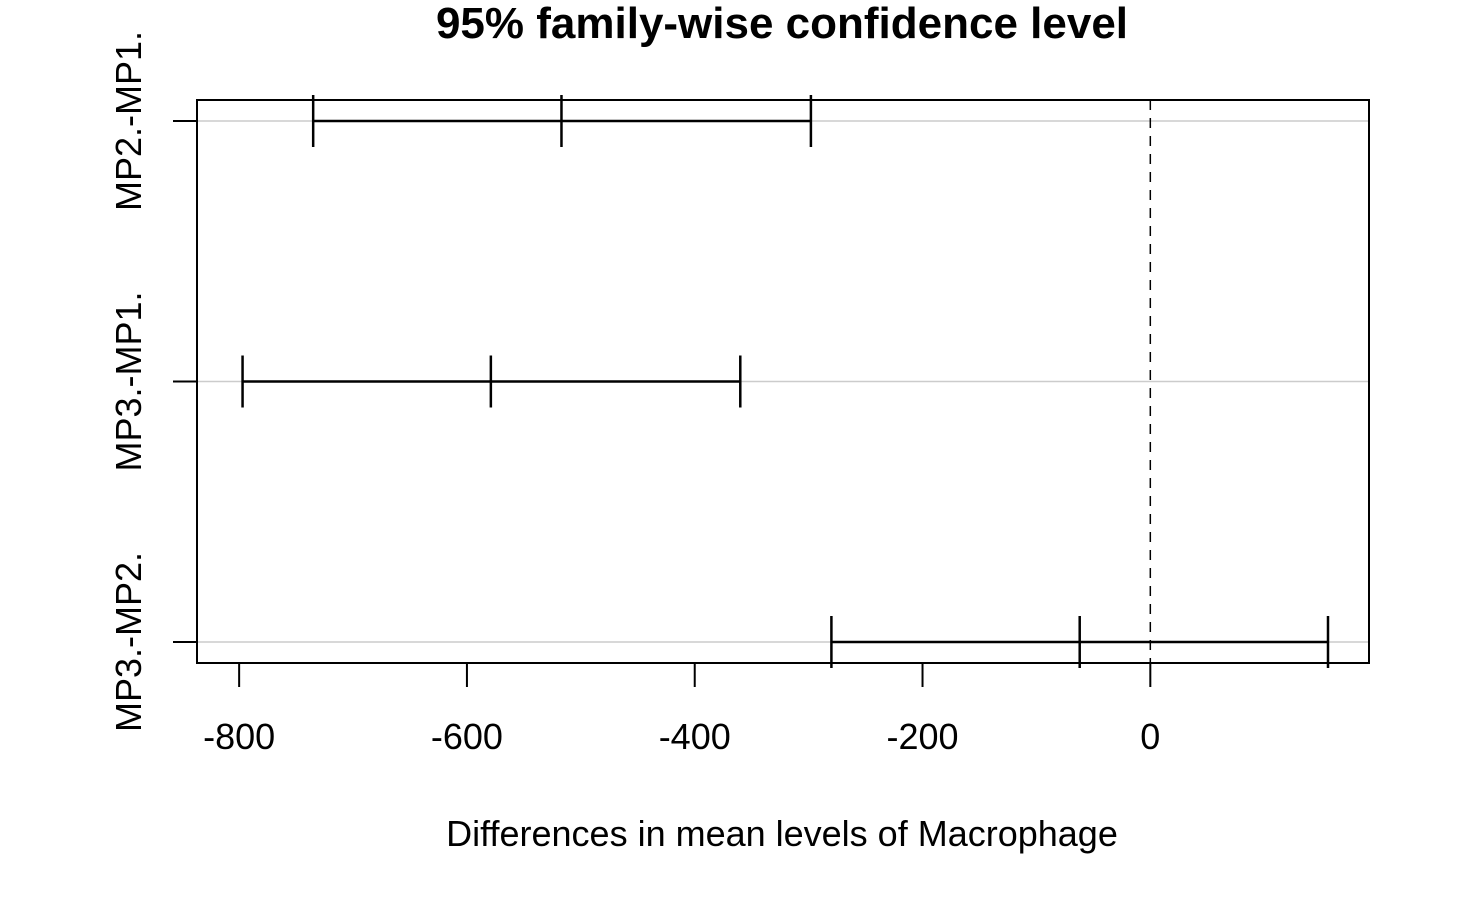 The height and width of the screenshot is (908, 1470). I want to click on x-tick-label: -200, so click(922, 736).